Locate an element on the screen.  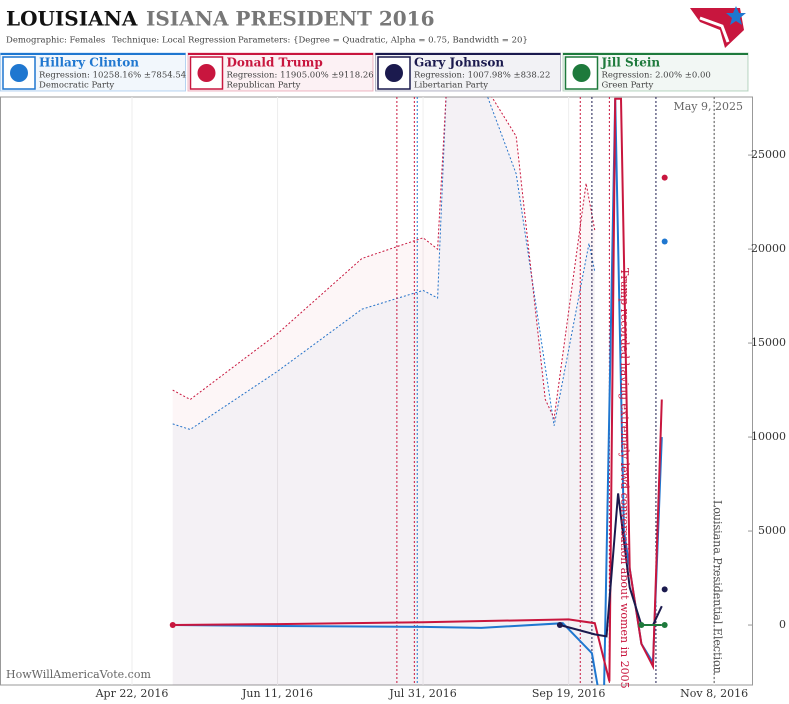
y-tick-label: 5000 is located at coordinates (772, 530).